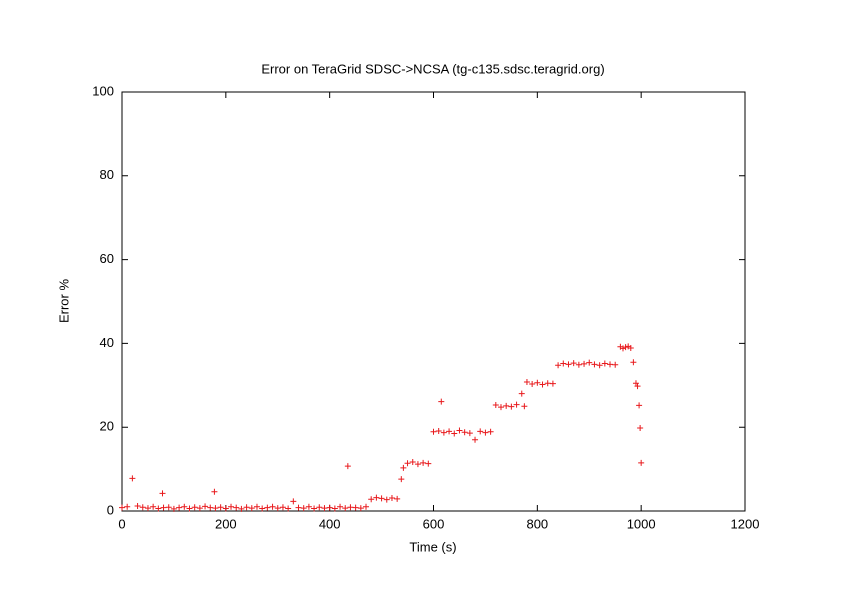 This screenshot has width=842, height=595. What do you see at coordinates (107, 174) in the screenshot?
I see `y-tick-label: 80` at bounding box center [107, 174].